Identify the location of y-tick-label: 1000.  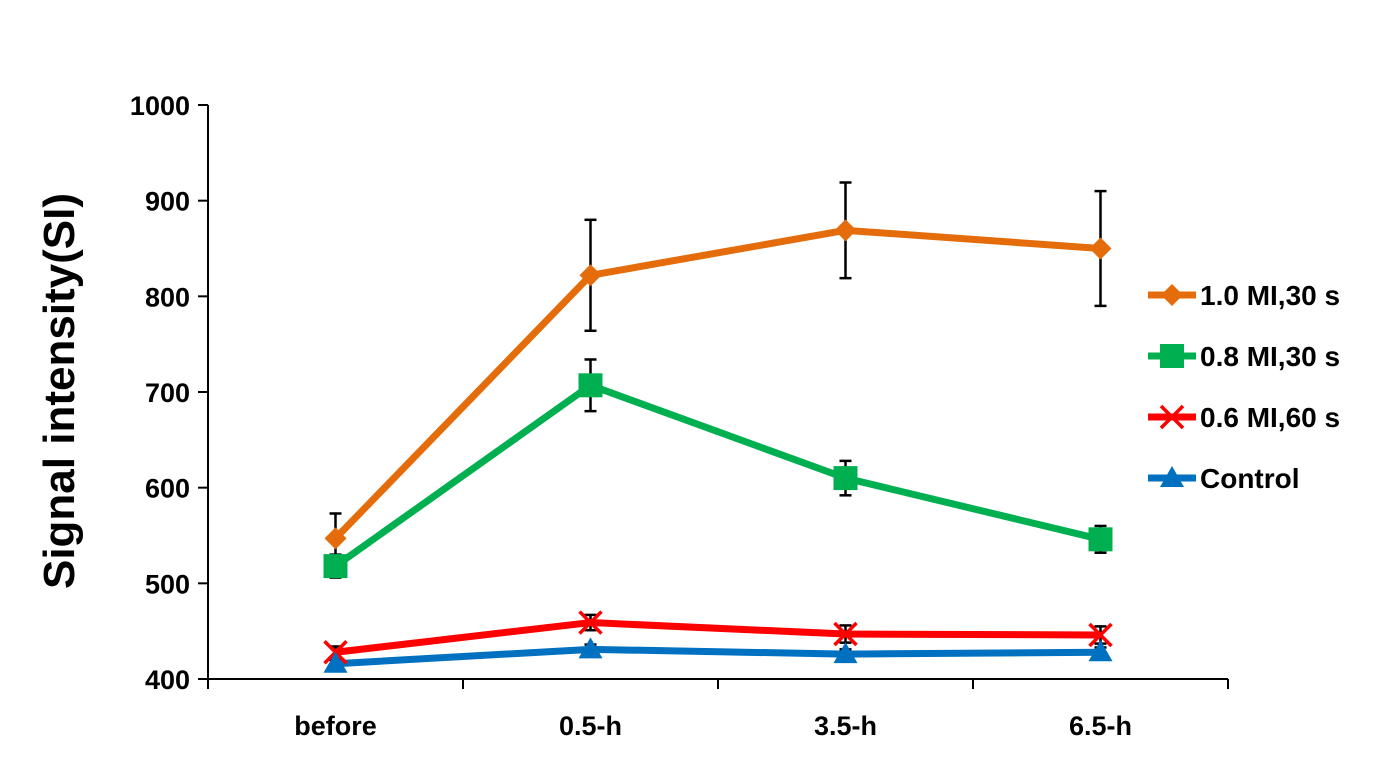
(160, 106).